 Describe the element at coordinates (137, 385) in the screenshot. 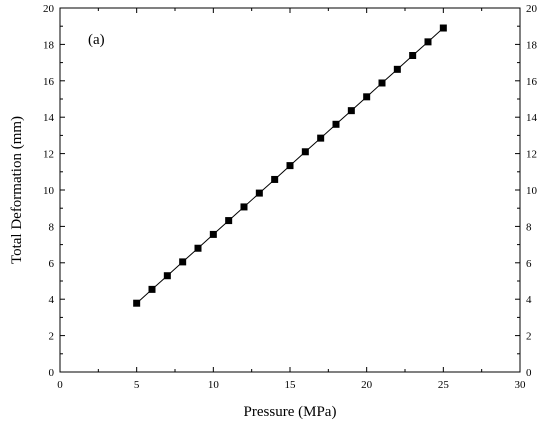

I see `x-tick-label: 5` at that location.